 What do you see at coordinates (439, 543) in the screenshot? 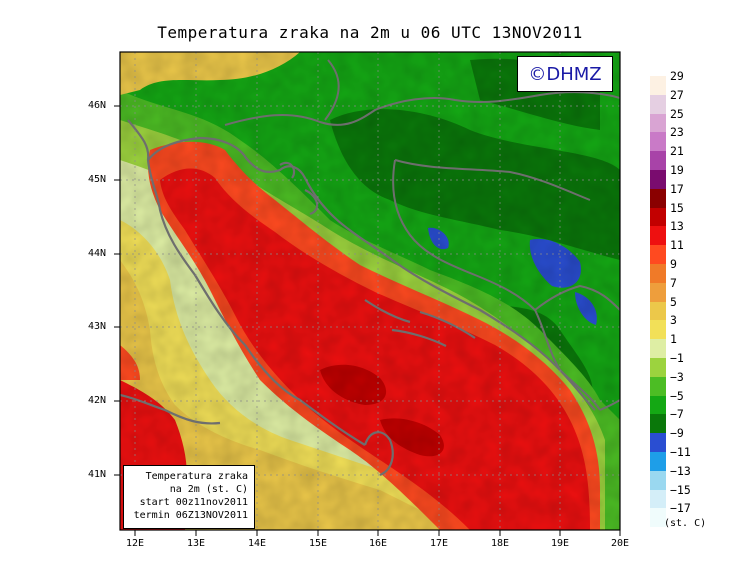
I see `lon-label-17e: 17E` at bounding box center [439, 543].